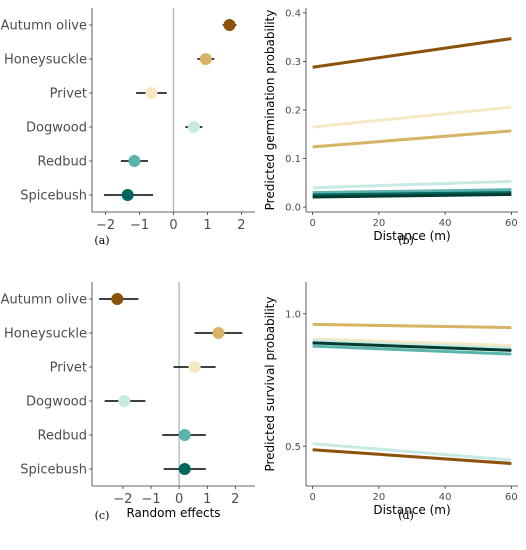 Image resolution: width=526 pixels, height=550 pixels. I want to click on x-axis-title: Random effects, so click(173, 513).